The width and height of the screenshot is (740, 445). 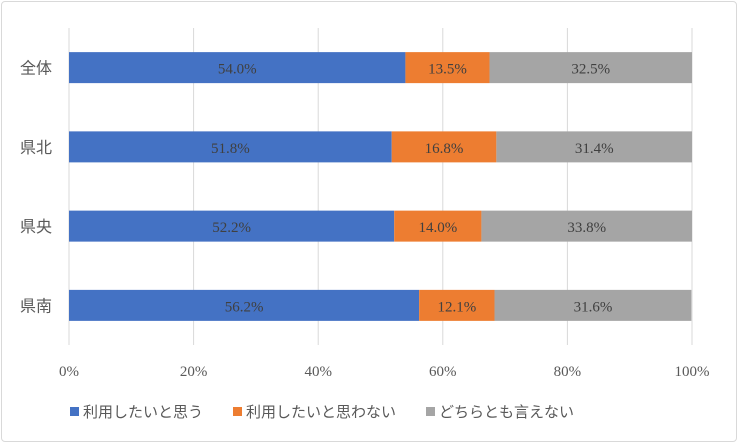 I want to click on legend-item-1: 利用したいと思わない, so click(x=314, y=411).